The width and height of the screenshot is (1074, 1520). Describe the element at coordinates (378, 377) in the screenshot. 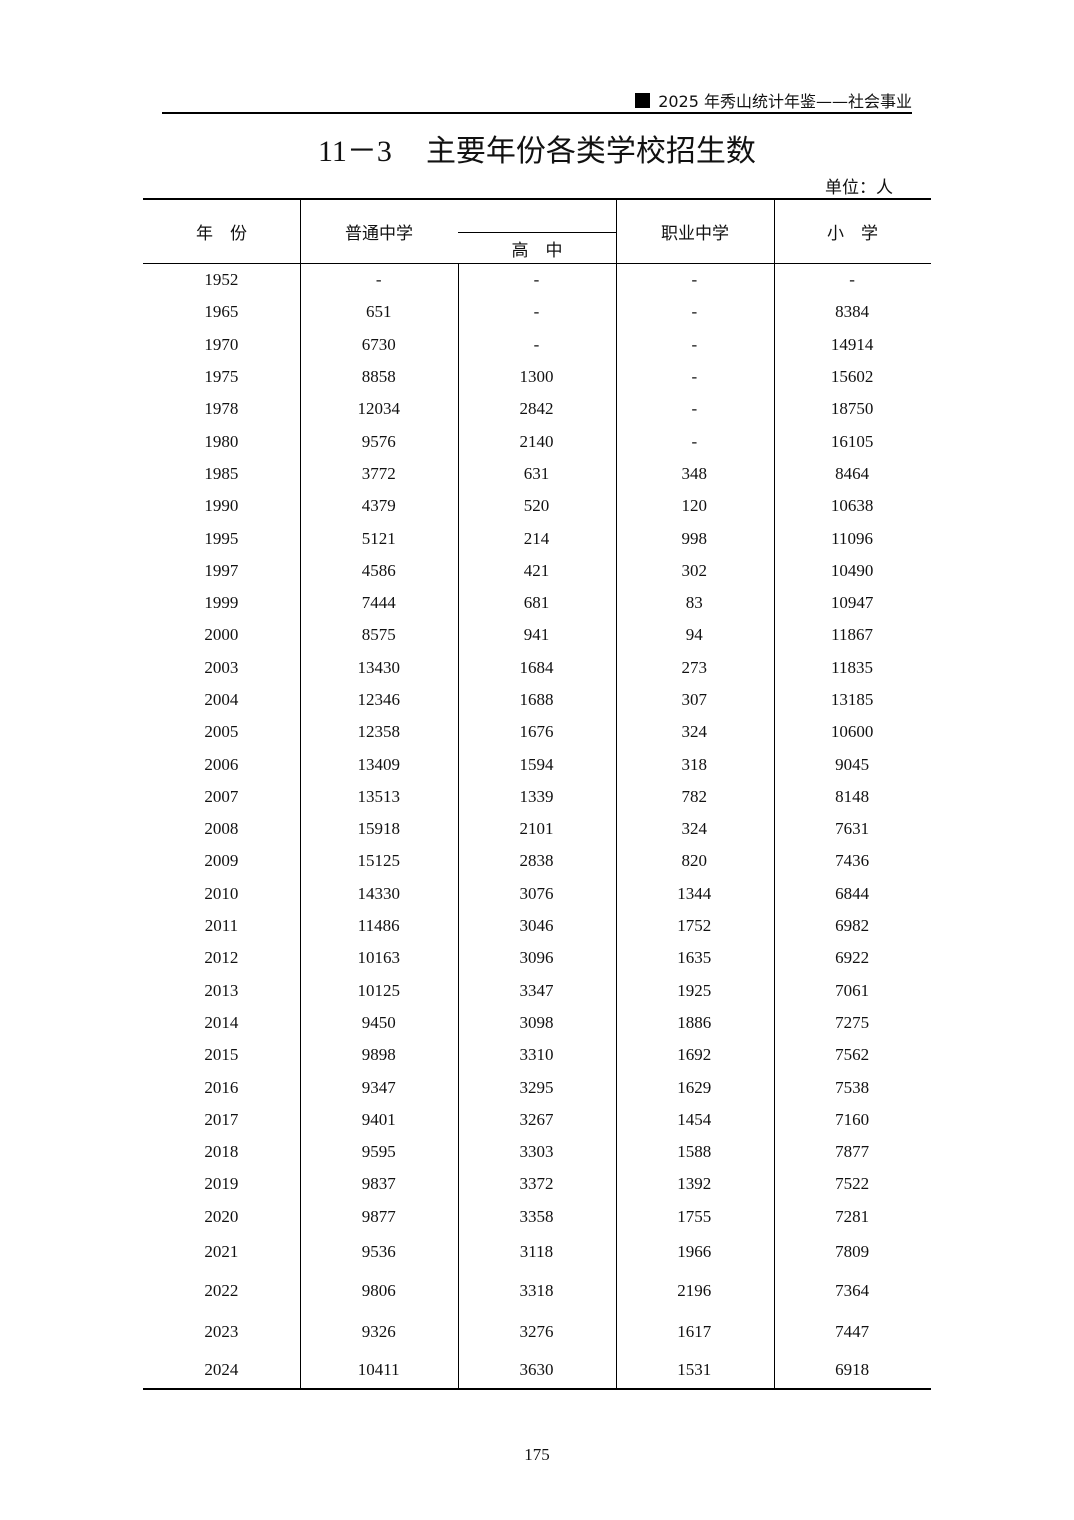

I see `cell-general-middle: 8858` at that location.